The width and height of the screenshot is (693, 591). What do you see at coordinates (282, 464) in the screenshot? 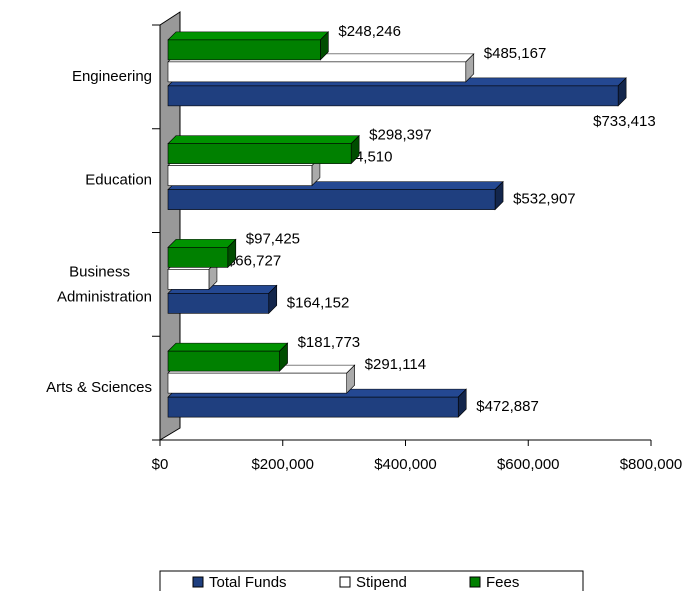
I see `x-tick-label: $200,000` at bounding box center [282, 464].